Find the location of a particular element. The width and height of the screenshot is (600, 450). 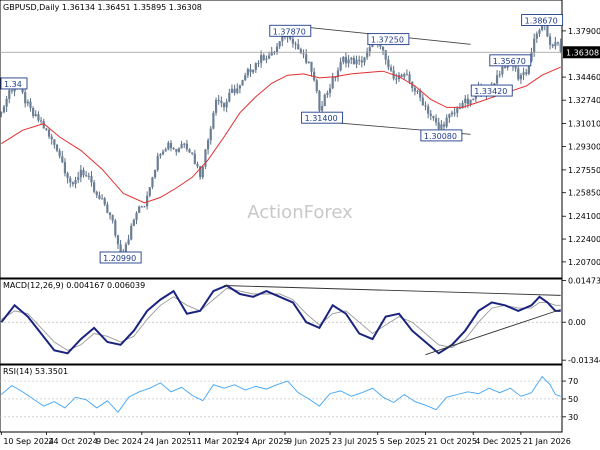

macd-y-tick-label: -0.013442 is located at coordinates (584, 360).